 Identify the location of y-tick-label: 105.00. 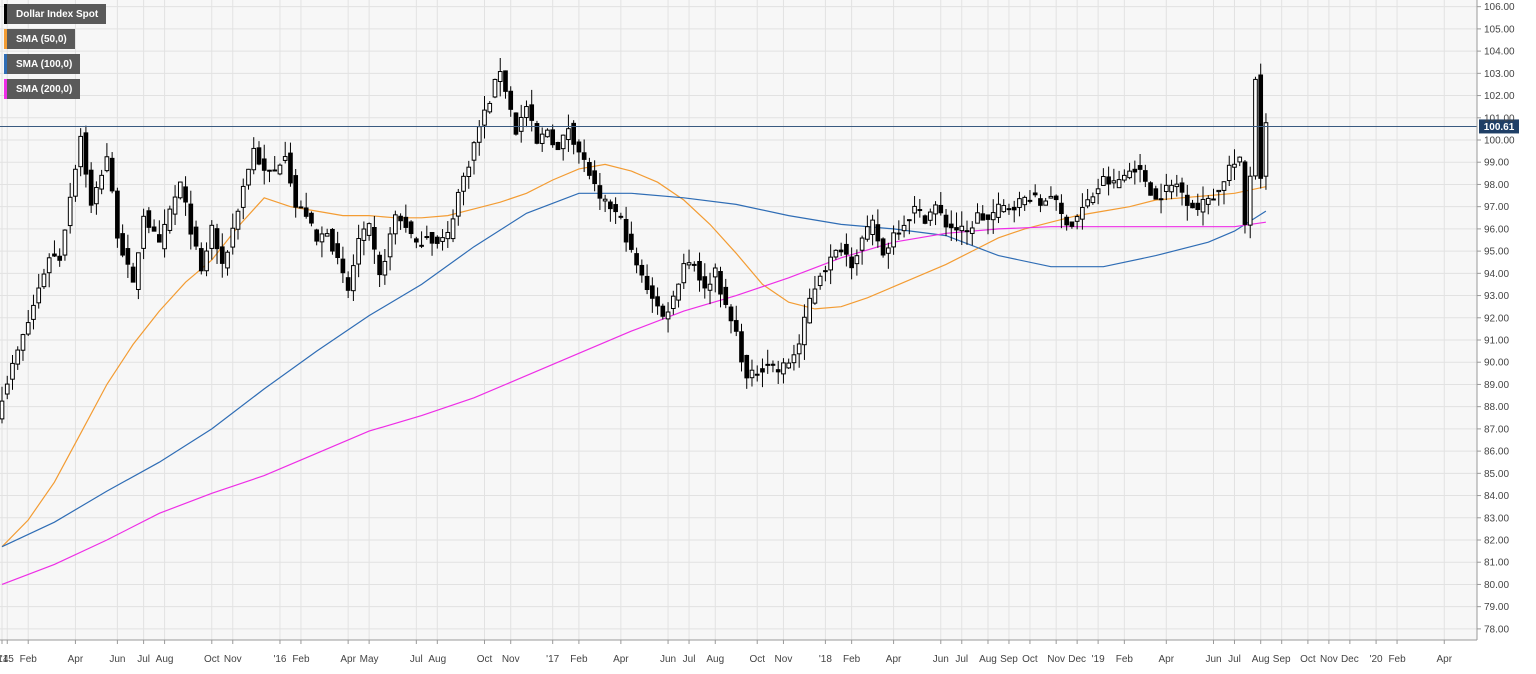
(1499, 29).